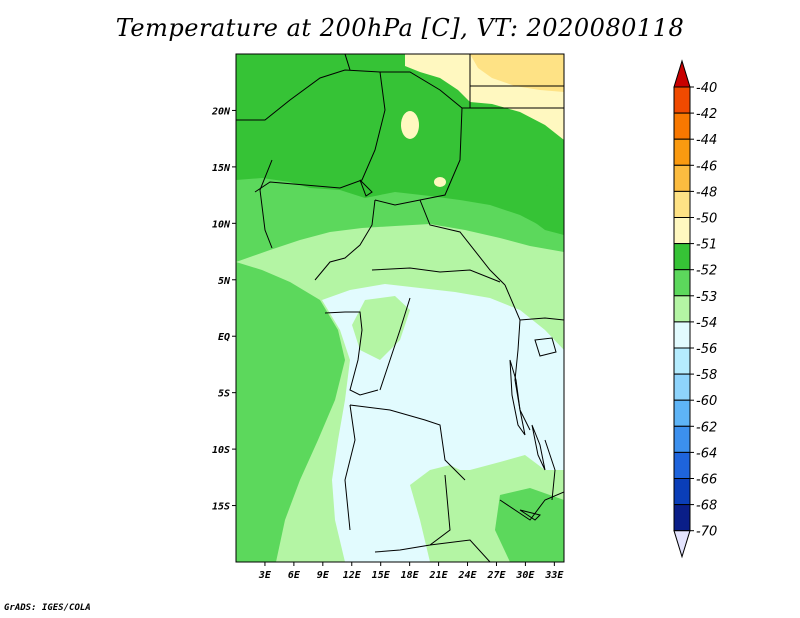 This screenshot has width=800, height=618. I want to click on field-dark-green-east, so click(542, 210).